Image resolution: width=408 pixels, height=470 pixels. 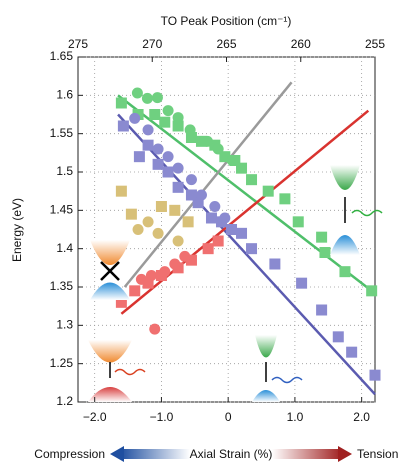 I want to click on y-axis-label: Energy (eV), so click(x=17, y=230).